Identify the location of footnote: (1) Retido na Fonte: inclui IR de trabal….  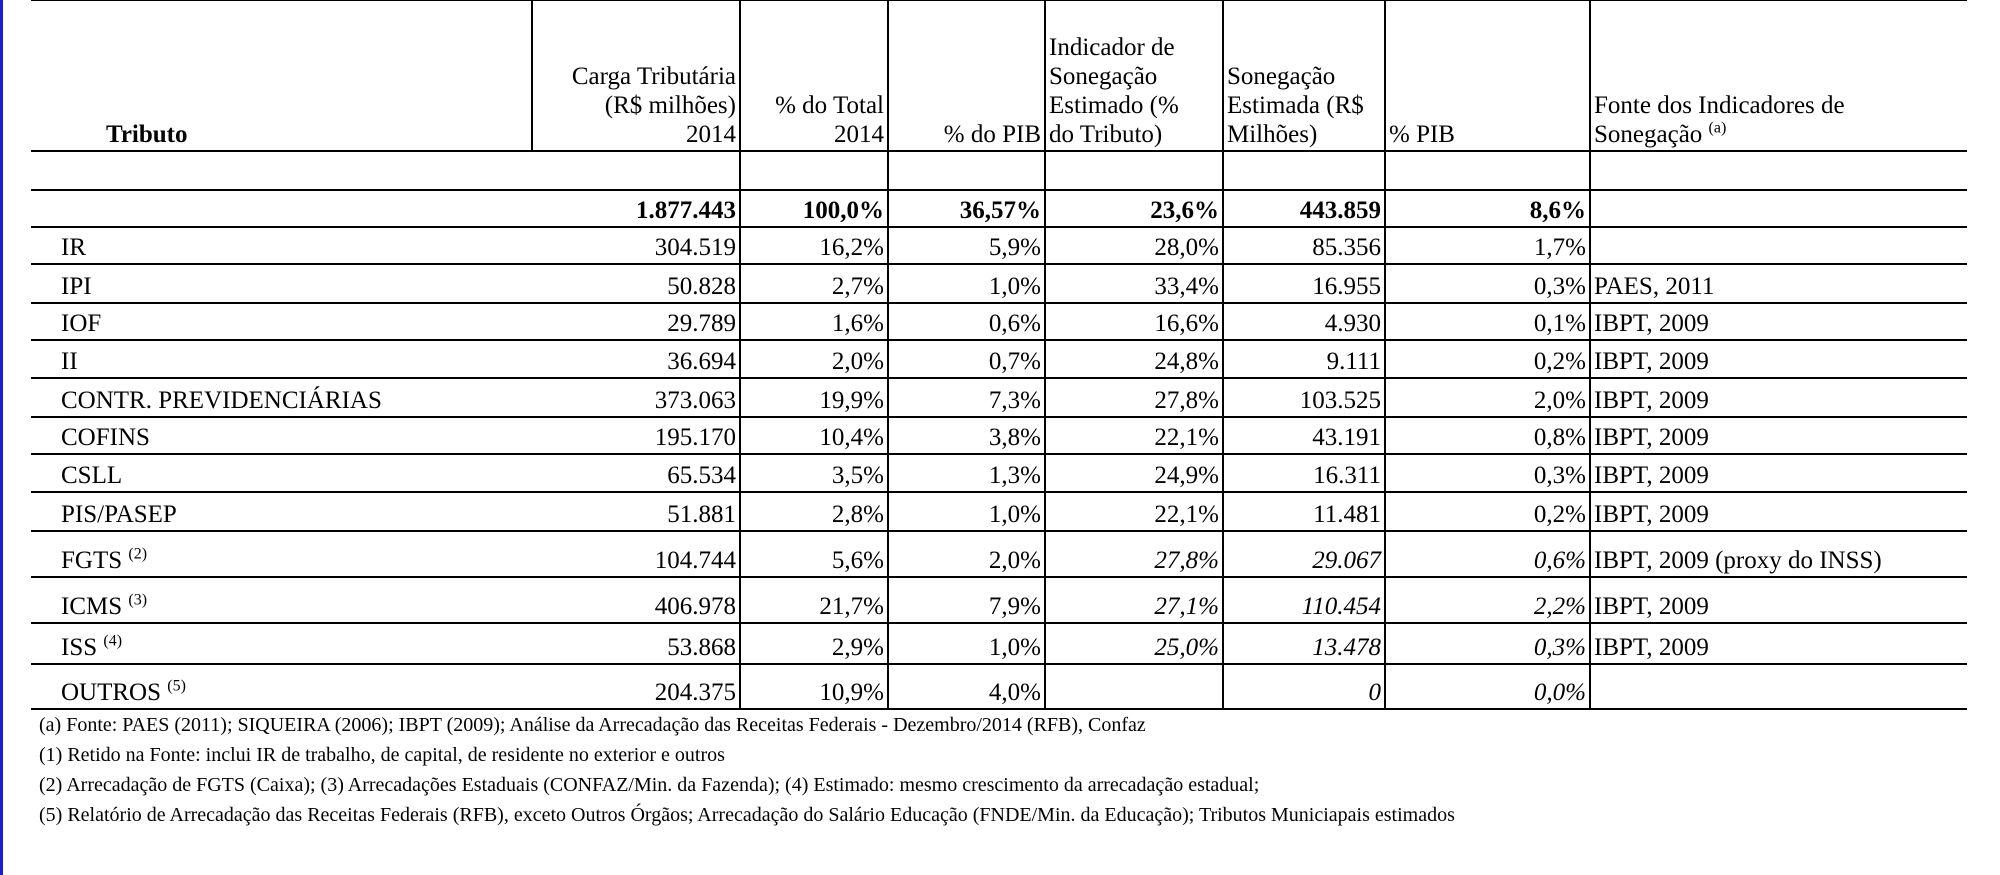
(382, 755).